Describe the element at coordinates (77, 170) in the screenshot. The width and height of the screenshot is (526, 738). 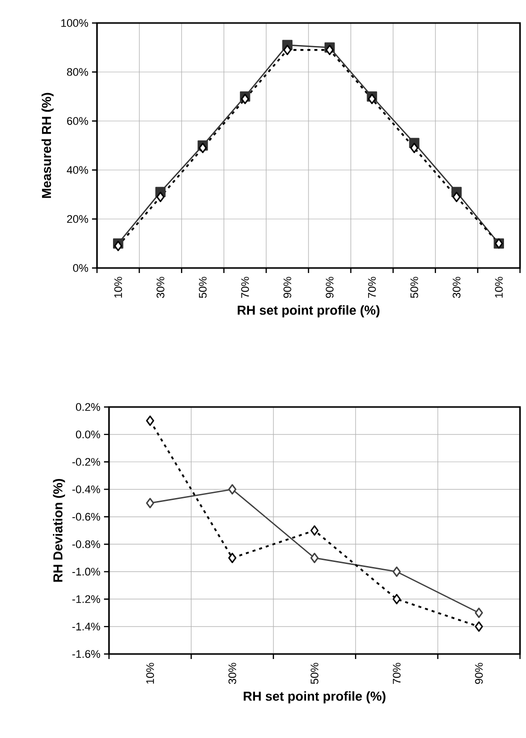
I see `y-tick-label: 40%` at that location.